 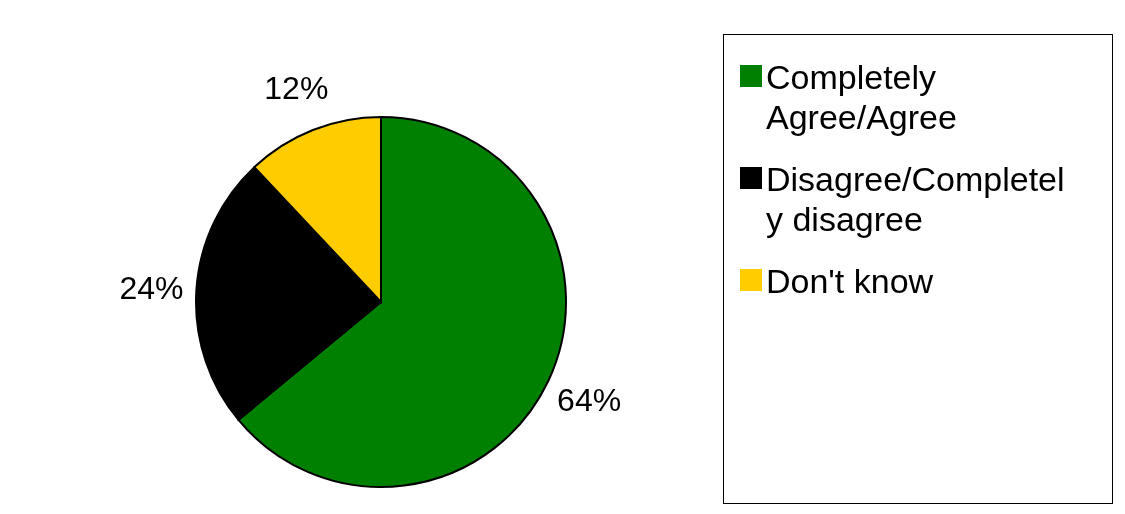 I want to click on legend-label: Disagree/Completely disagree, so click(x=916, y=199).